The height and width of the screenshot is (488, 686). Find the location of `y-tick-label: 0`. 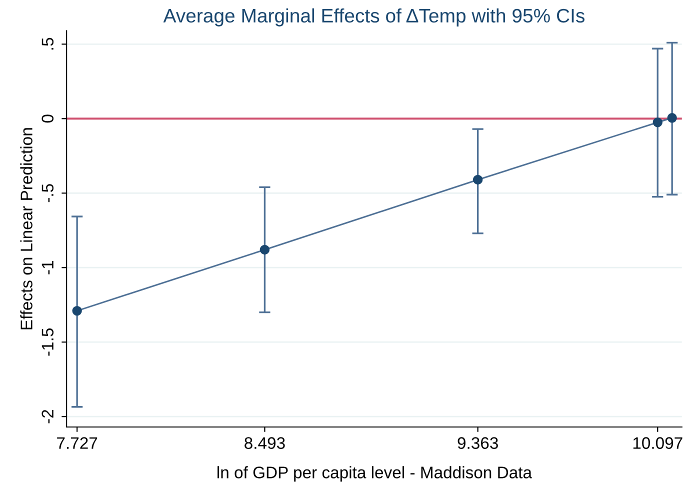

y-tick-label: 0 is located at coordinates (48, 118).